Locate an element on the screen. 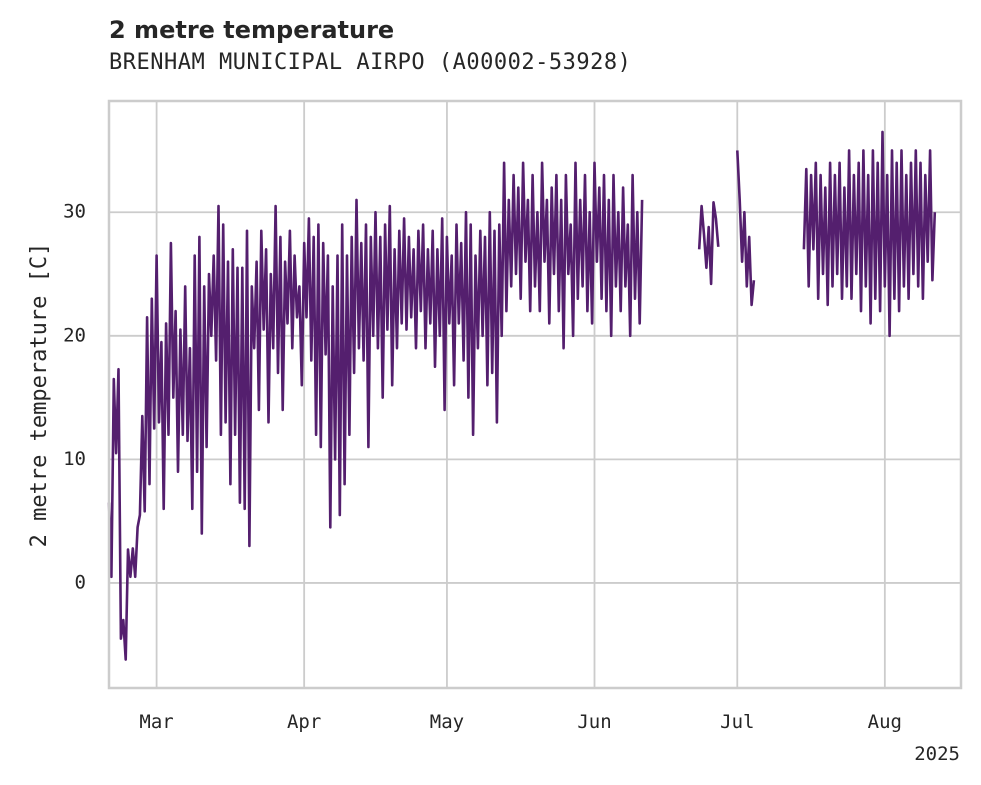  chart-subtitle: BRENHAM MUNICIPAL AIRPO (A00002-53928) is located at coordinates (370, 62).